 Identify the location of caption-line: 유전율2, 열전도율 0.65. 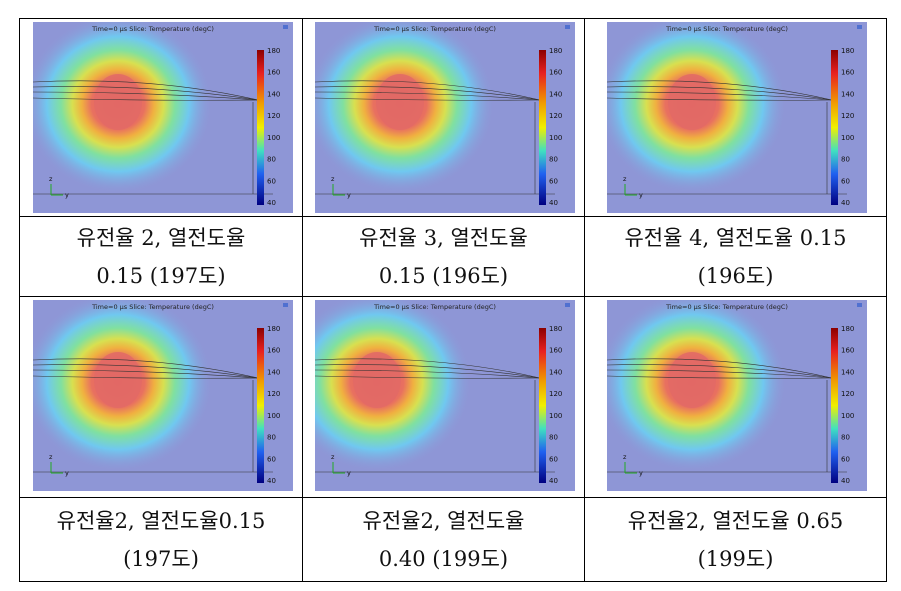
(735, 520).